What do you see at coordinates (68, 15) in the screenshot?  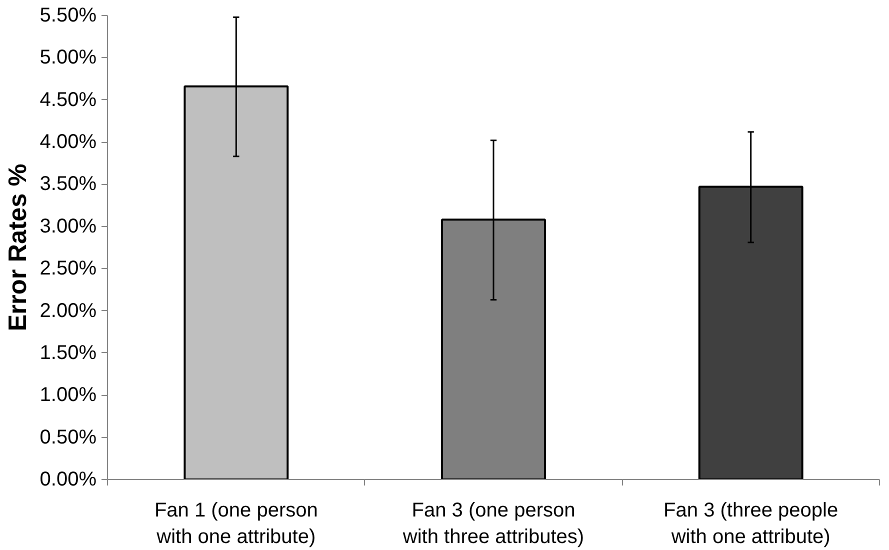 I see `y-tick-label: 5.50%` at bounding box center [68, 15].